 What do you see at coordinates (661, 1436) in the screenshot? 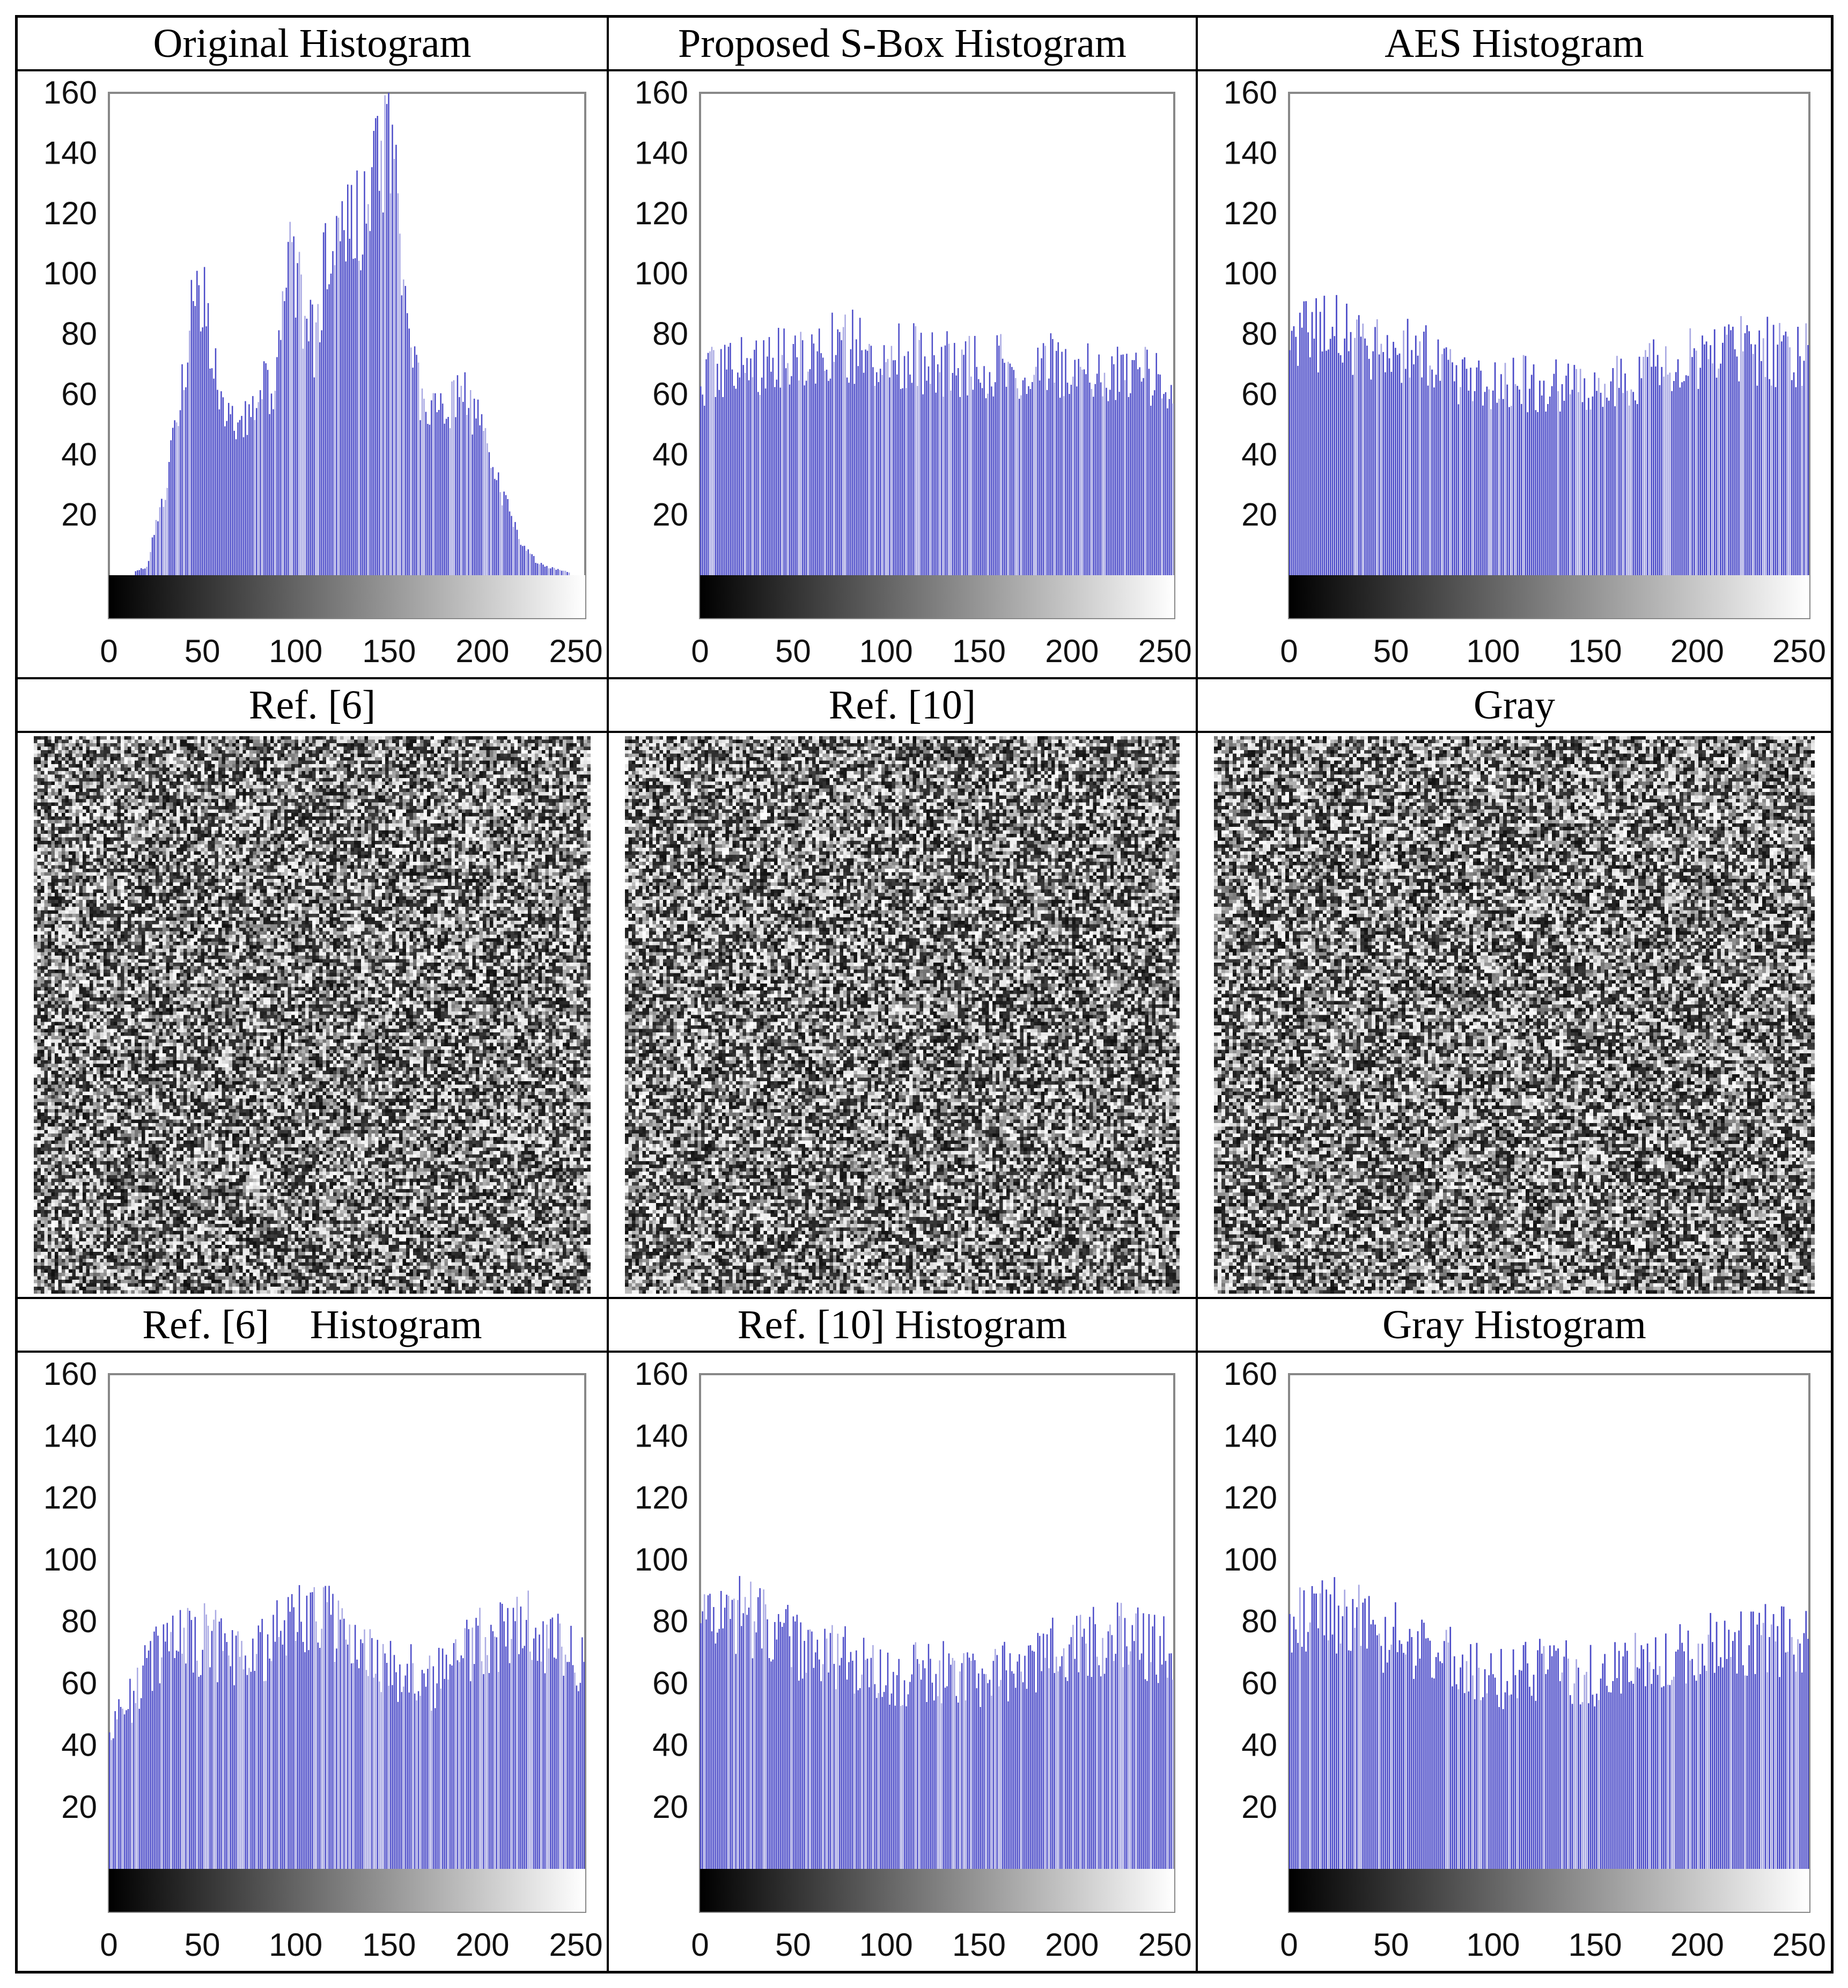
I see `y-tick-label: 140` at bounding box center [661, 1436].